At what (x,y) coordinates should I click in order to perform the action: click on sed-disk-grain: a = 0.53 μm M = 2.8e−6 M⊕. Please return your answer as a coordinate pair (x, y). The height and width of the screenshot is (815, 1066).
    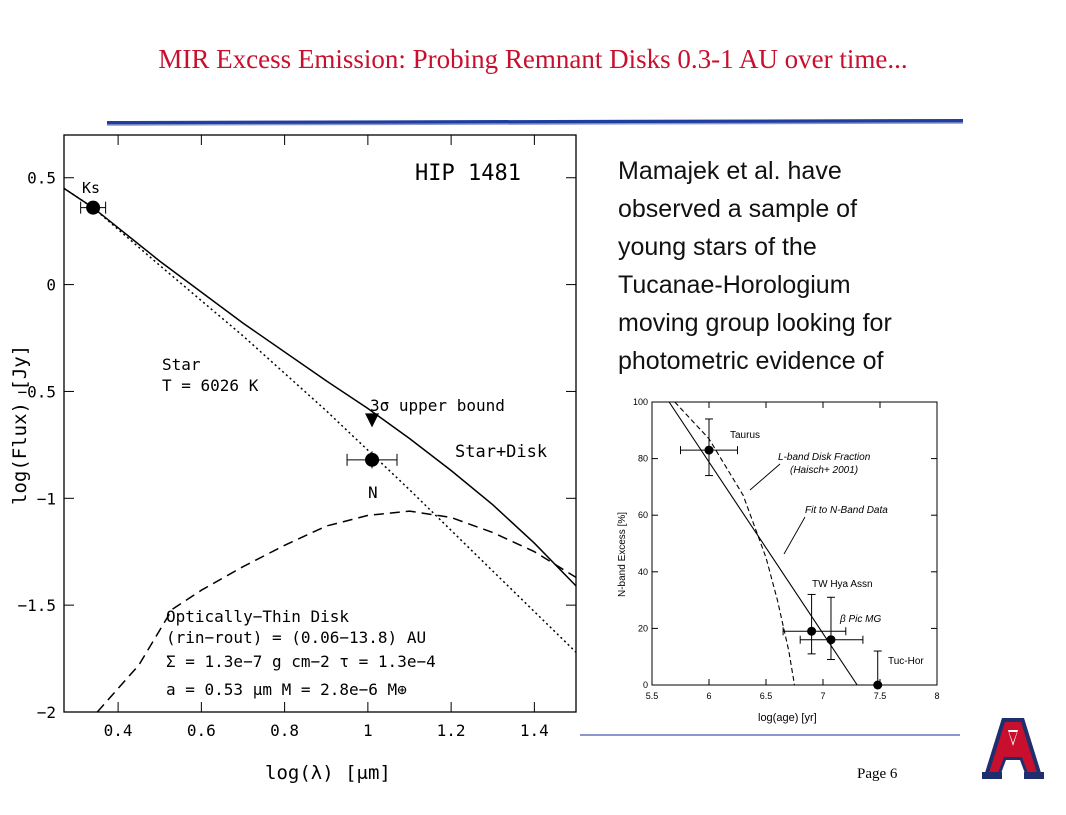
    Looking at the image, I should click on (286, 689).